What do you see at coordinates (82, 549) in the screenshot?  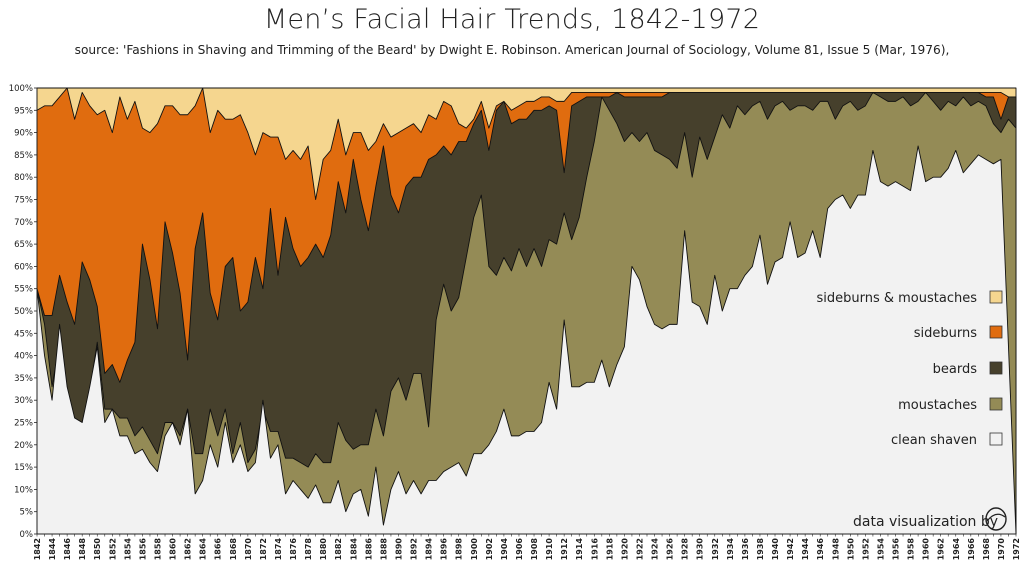 I see `x-tick-label: 1848` at bounding box center [82, 549].